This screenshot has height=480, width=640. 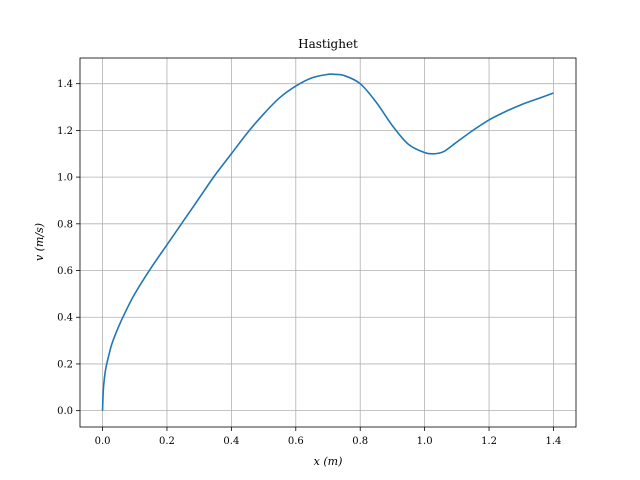 I want to click on x-tick-label: 0.4, so click(x=231, y=441).